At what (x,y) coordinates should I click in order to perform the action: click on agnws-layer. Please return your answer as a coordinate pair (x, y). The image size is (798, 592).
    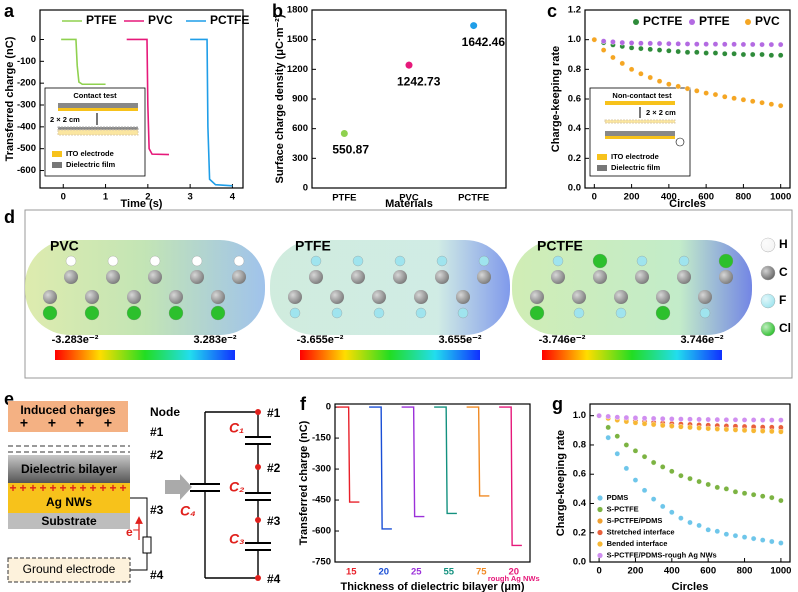
    Looking at the image, I should click on (69, 498).